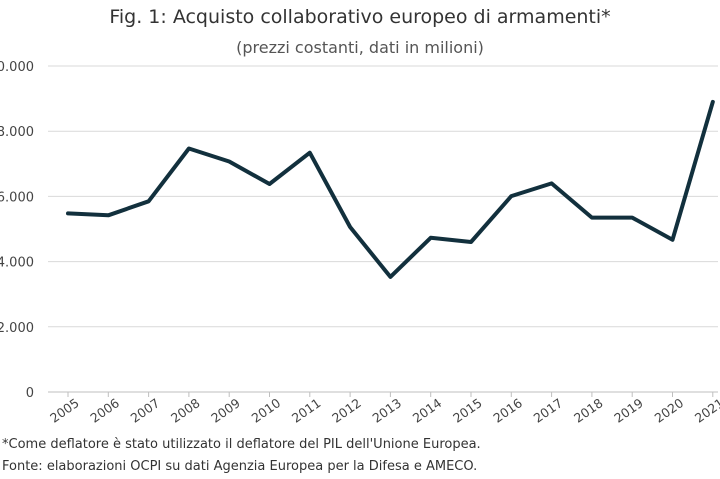  What do you see at coordinates (467, 410) in the screenshot?
I see `x-tick-label: 2015` at bounding box center [467, 410].